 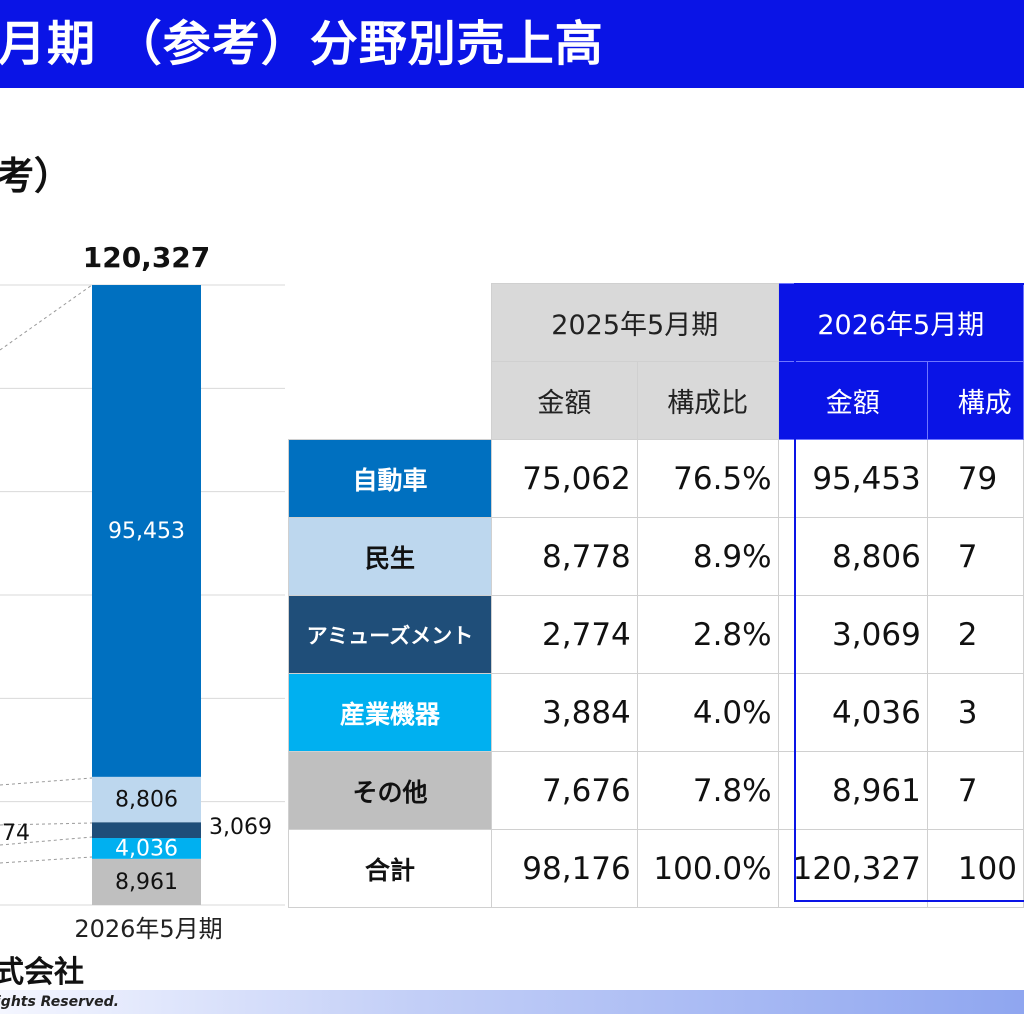 What do you see at coordinates (634, 322) in the screenshot?
I see `header-2025: 2025年5月期` at bounding box center [634, 322].